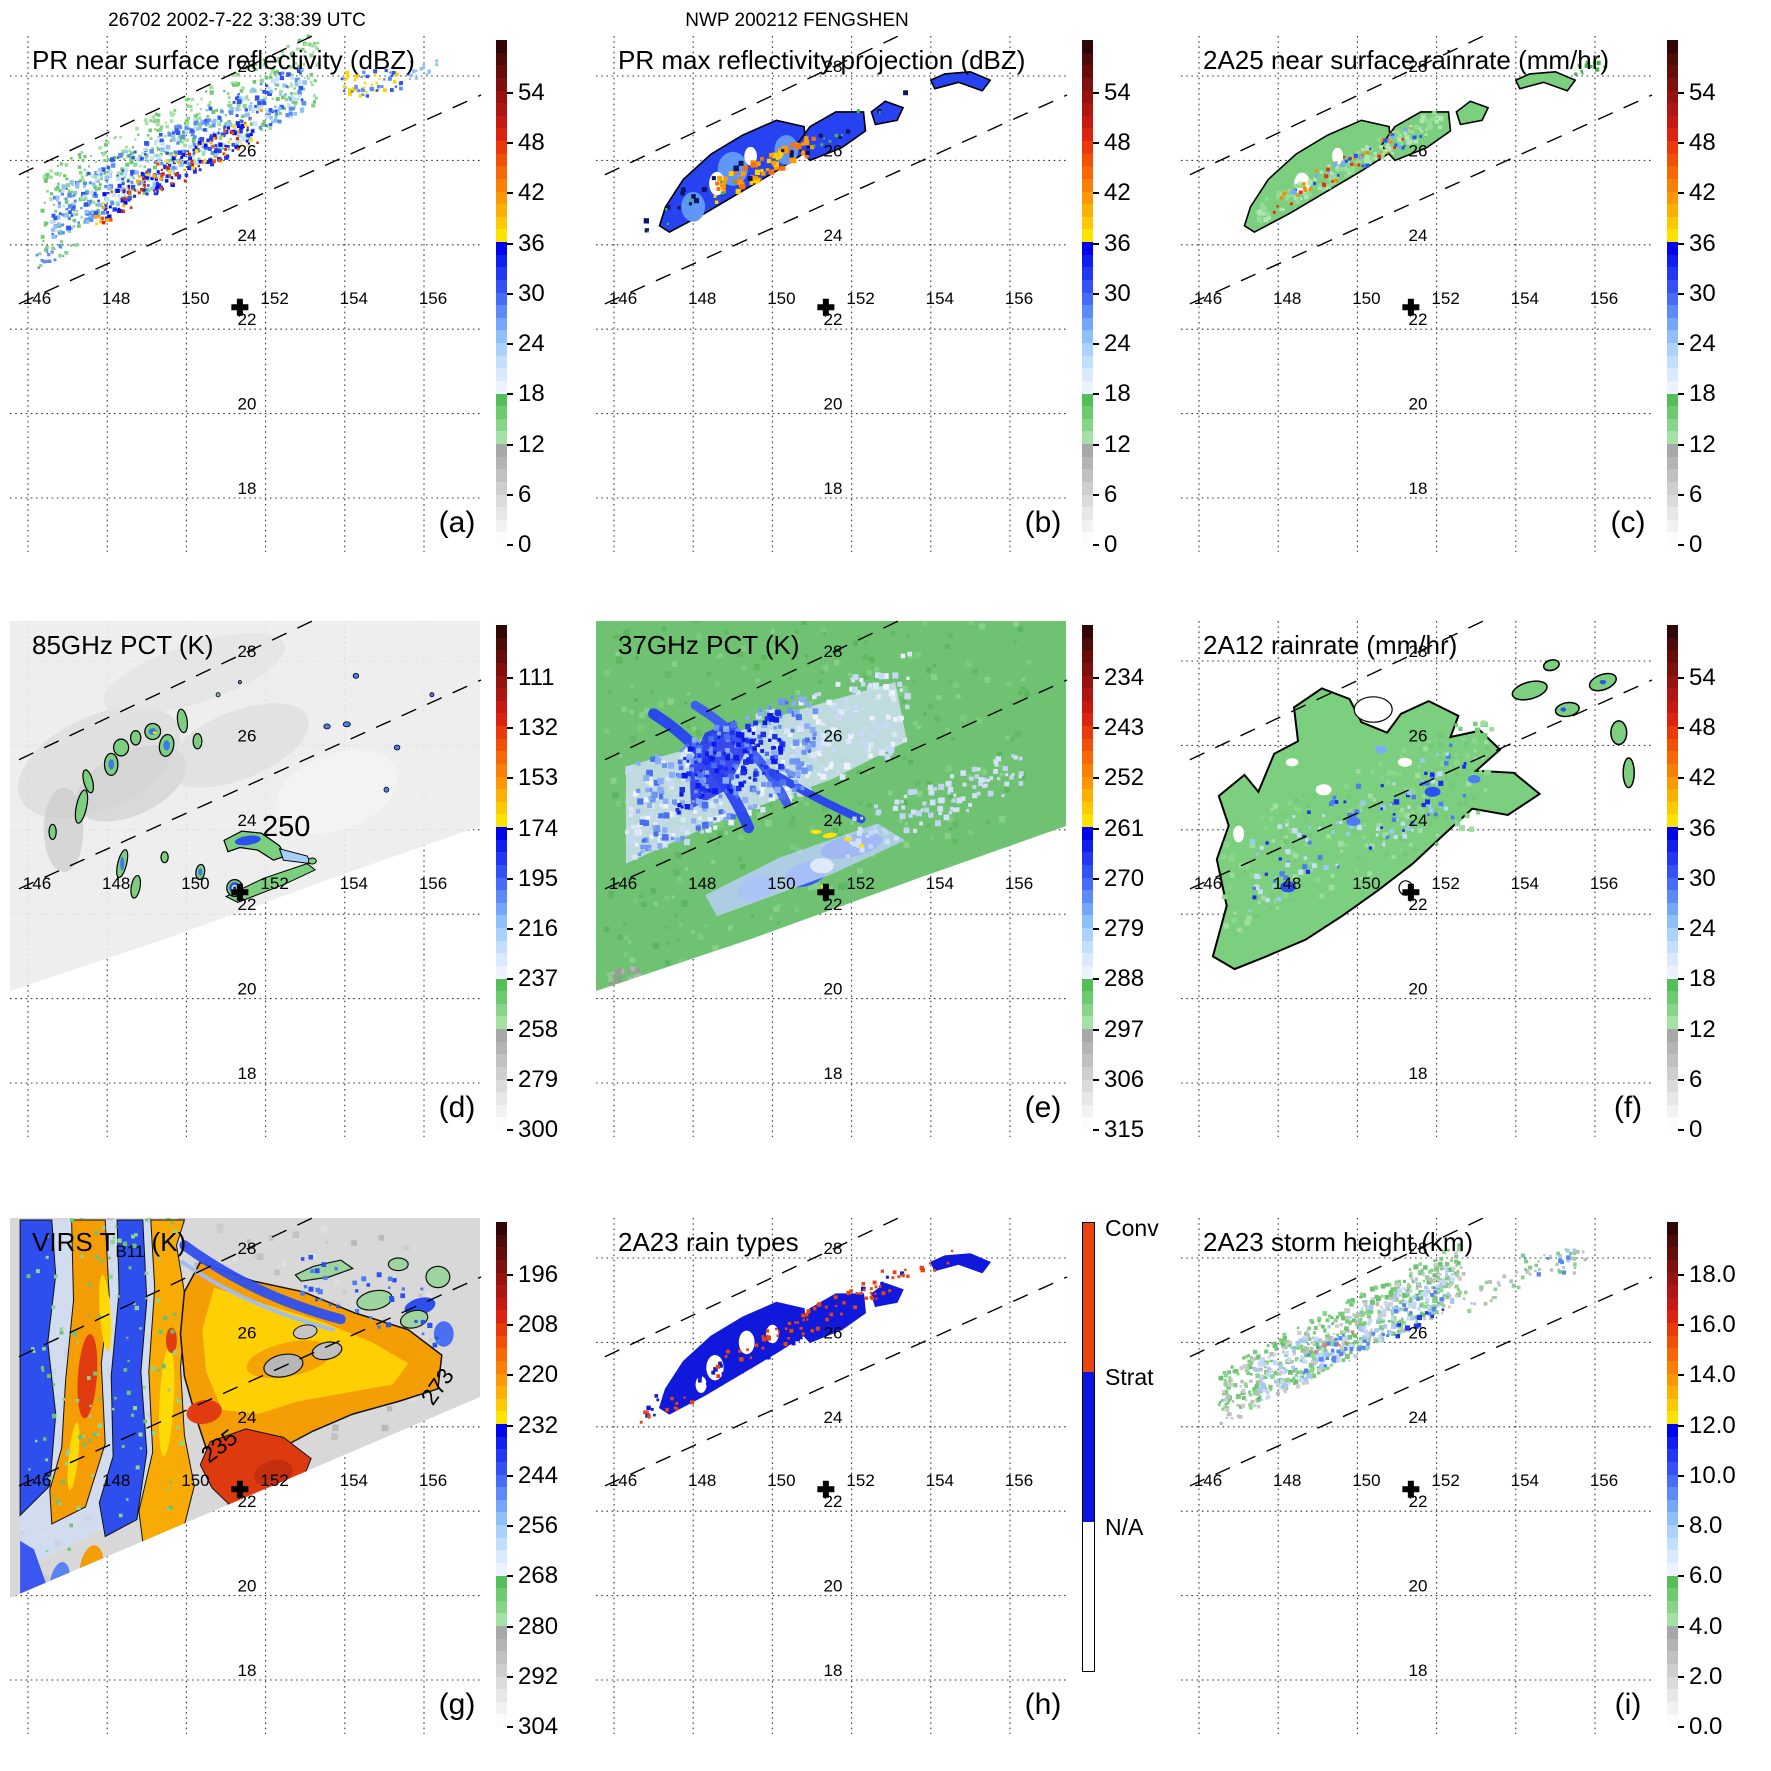  I want to click on colorbar-tick-label: 18, so click(531, 394).